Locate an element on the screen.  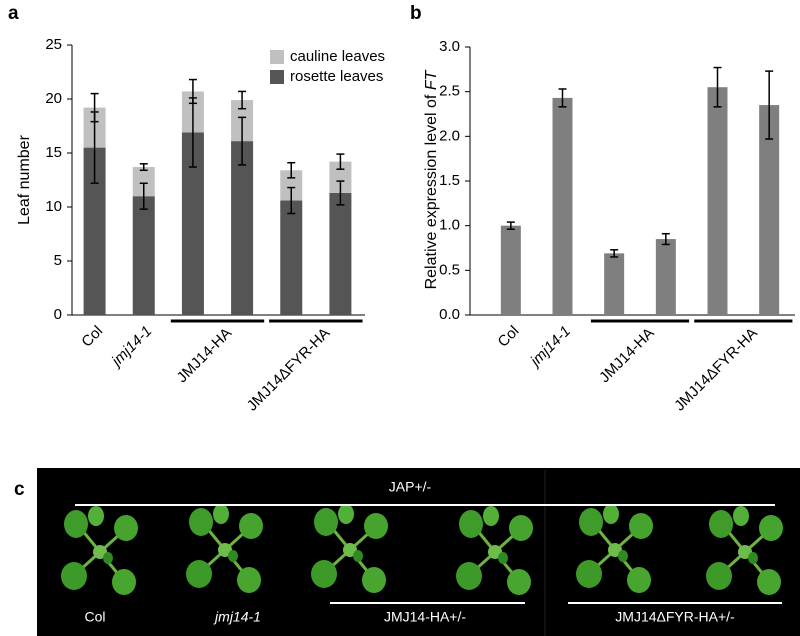
photo-label: JAP+/- is located at coordinates (410, 487).